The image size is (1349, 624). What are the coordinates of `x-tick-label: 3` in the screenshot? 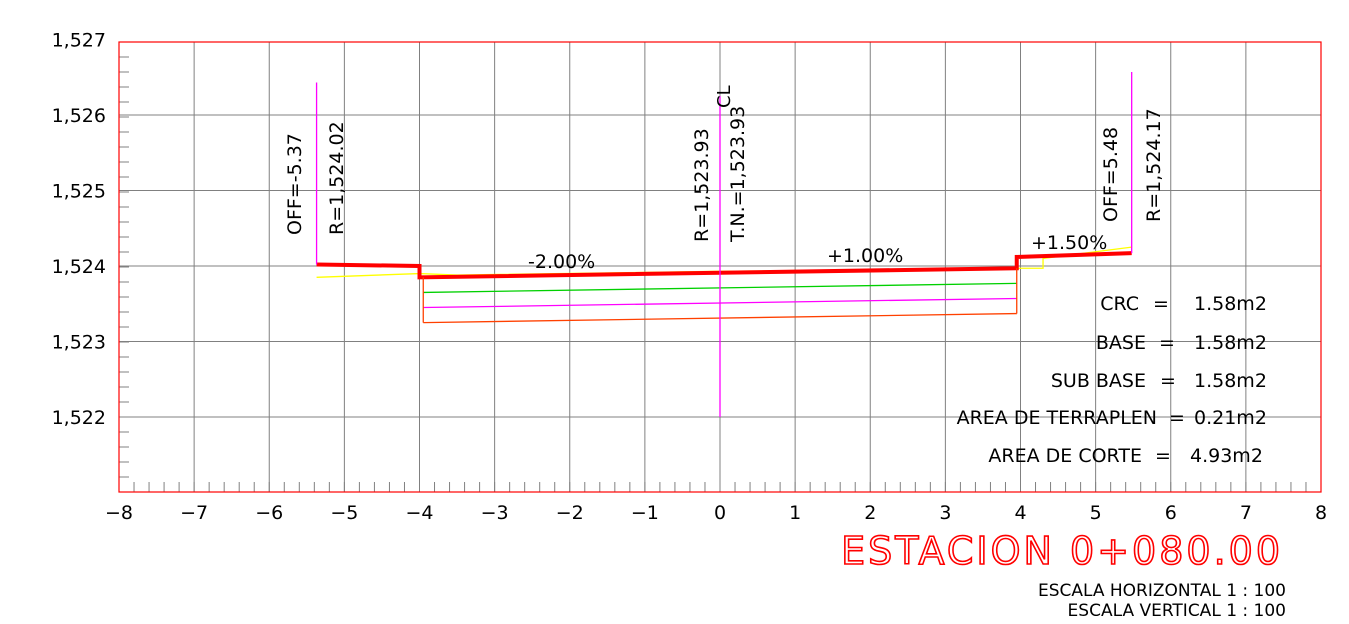 It's located at (945, 513).